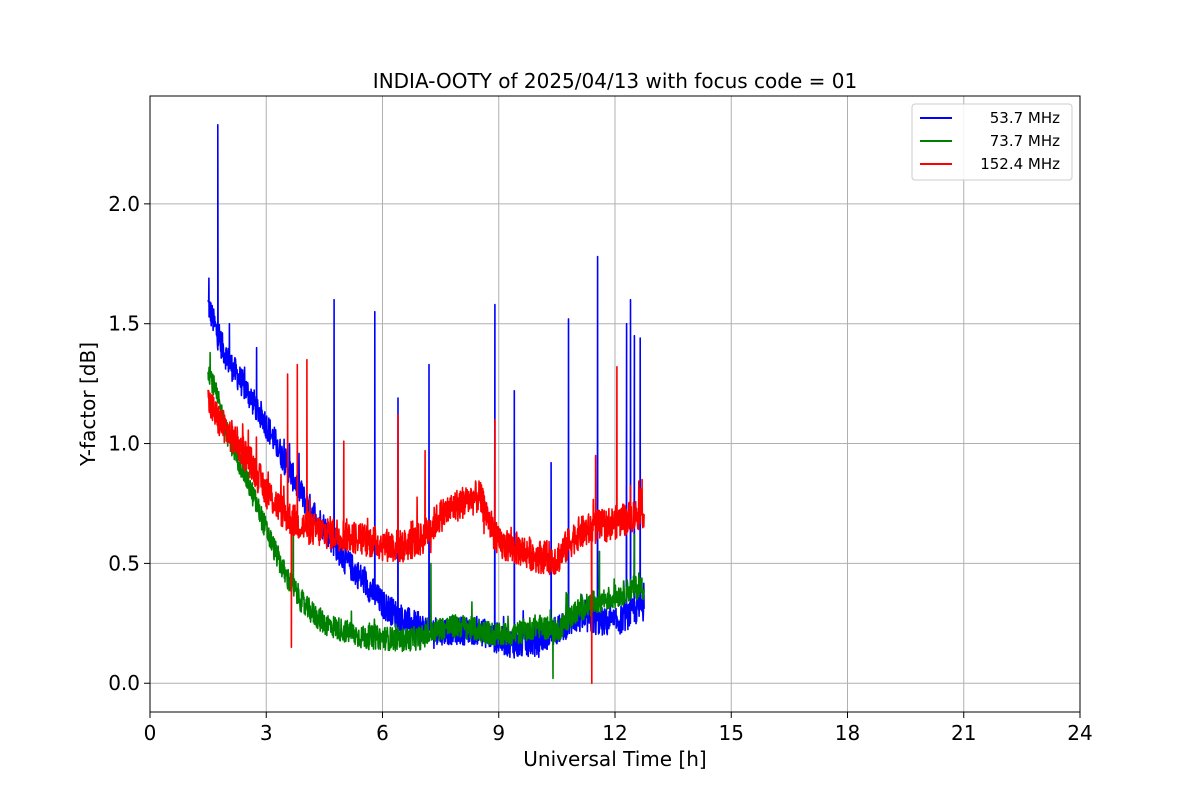 The width and height of the screenshot is (1200, 800). Describe the element at coordinates (124, 444) in the screenshot. I see `y-tick-label: 1.0` at that location.